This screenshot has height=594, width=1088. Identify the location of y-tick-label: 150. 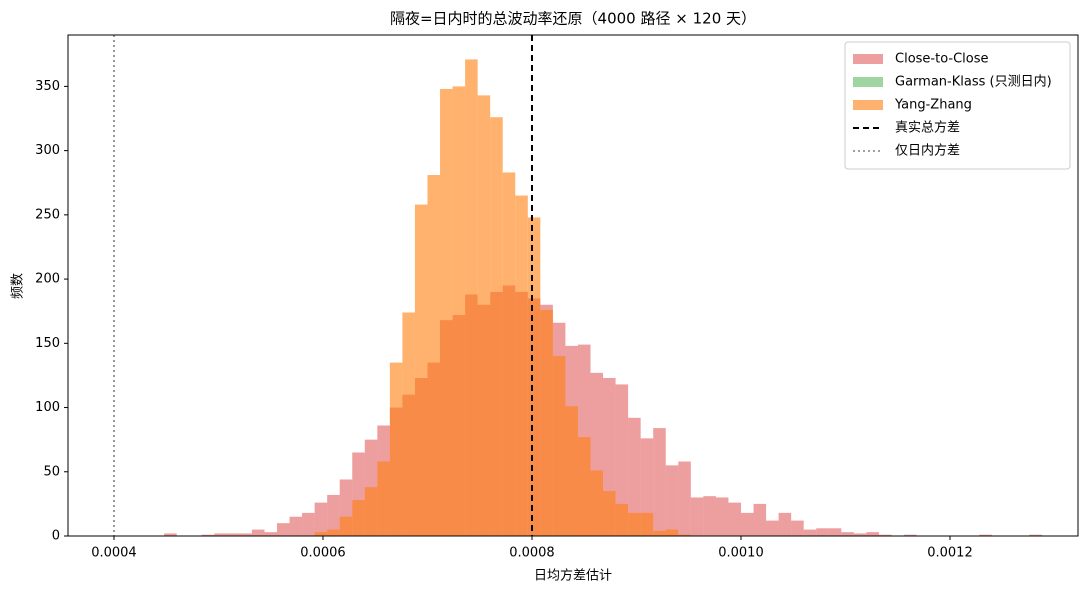
(47, 343).